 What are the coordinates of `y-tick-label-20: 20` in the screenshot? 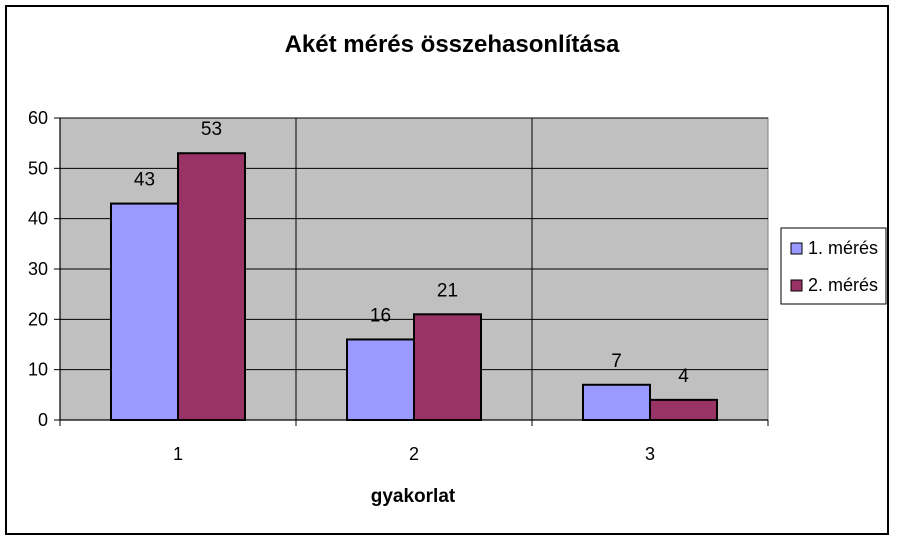 It's located at (38, 319).